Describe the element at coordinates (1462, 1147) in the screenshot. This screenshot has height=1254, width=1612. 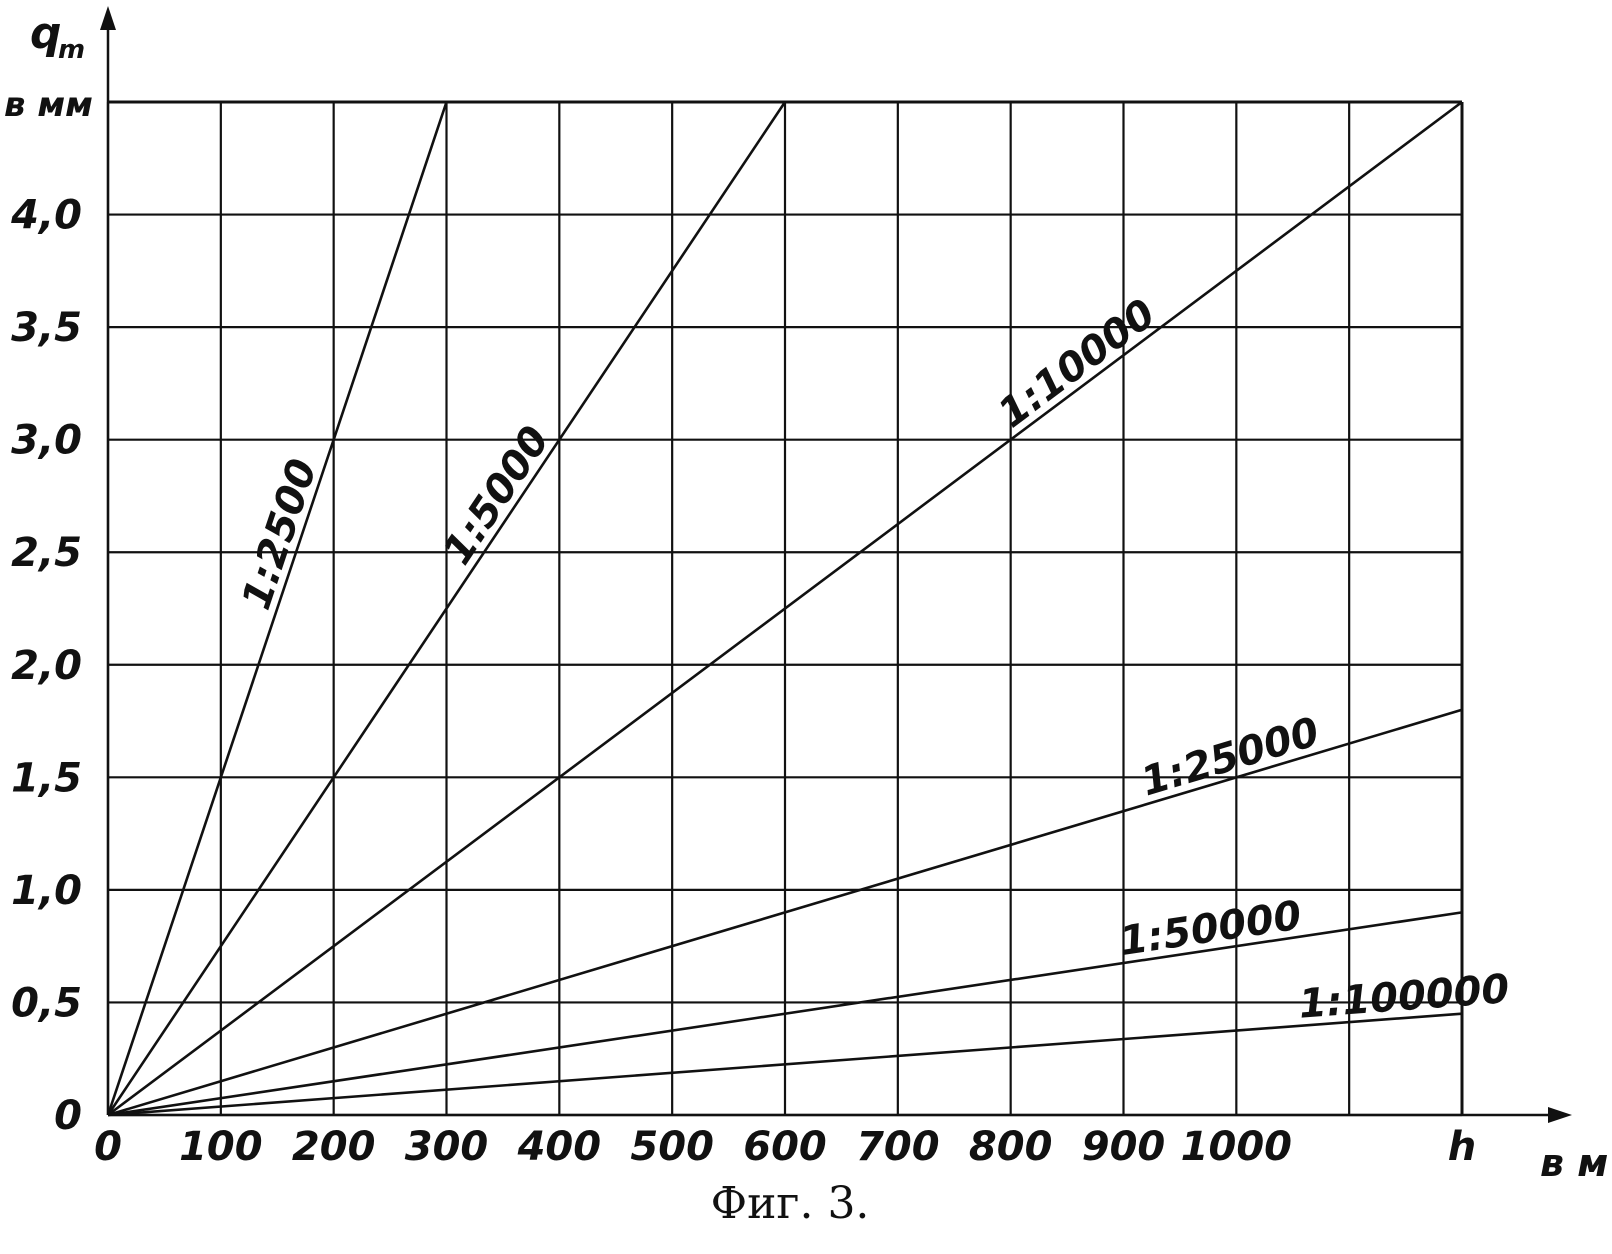
I see `x-tick-label: h` at that location.